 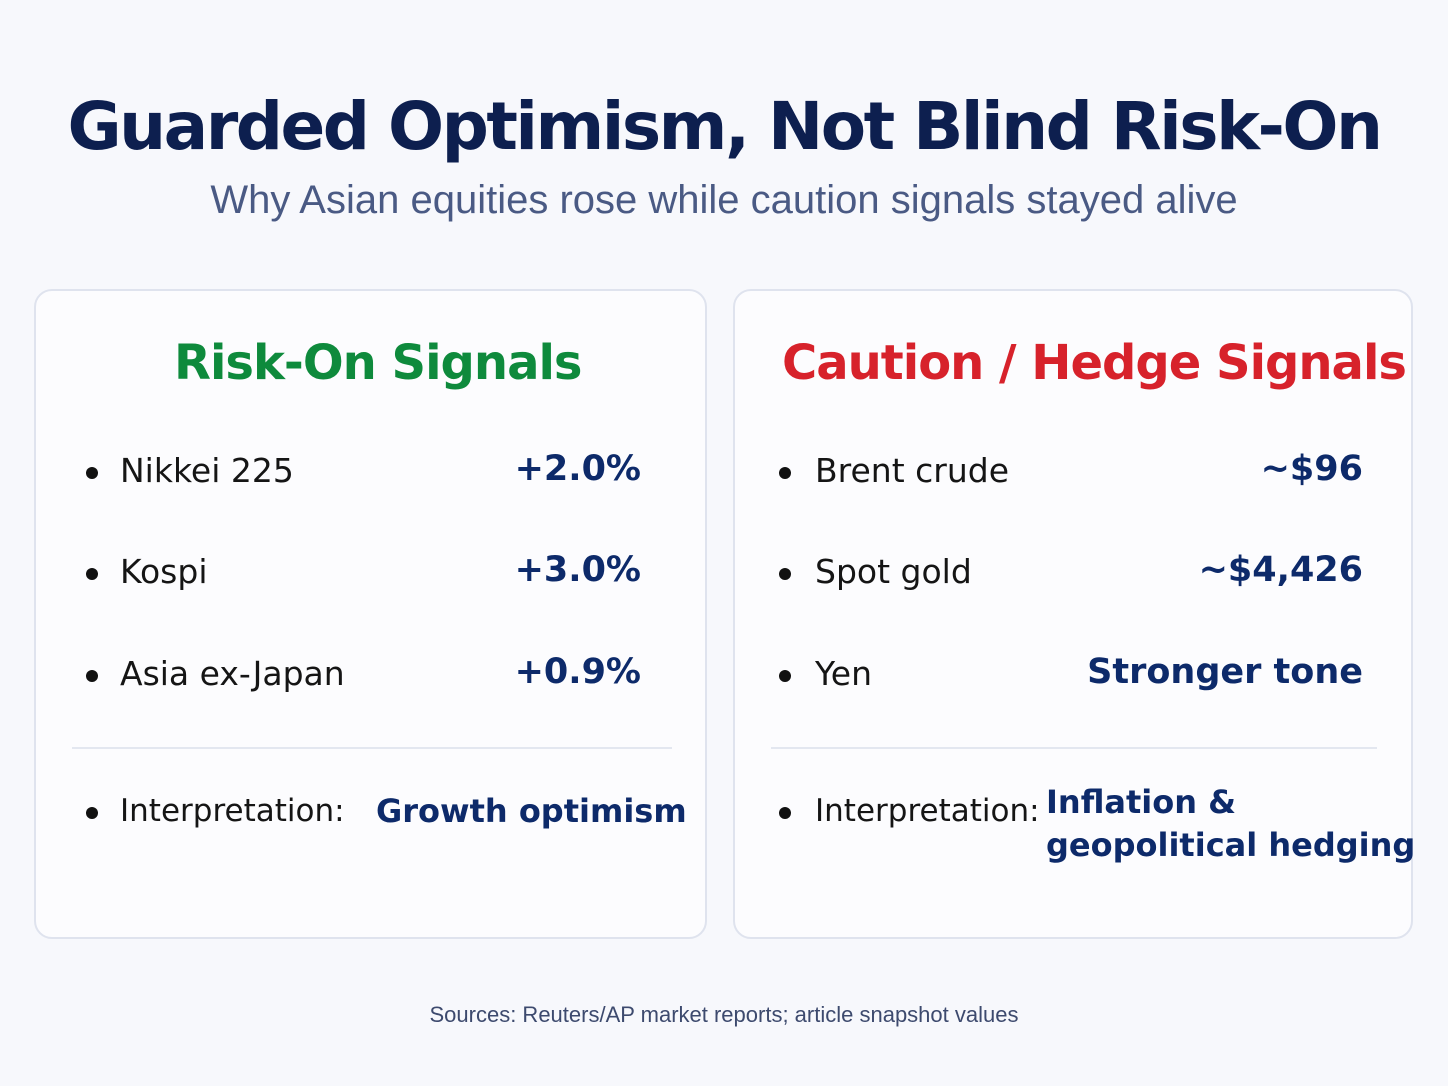 I want to click on item-label: Kospi, so click(x=164, y=571).